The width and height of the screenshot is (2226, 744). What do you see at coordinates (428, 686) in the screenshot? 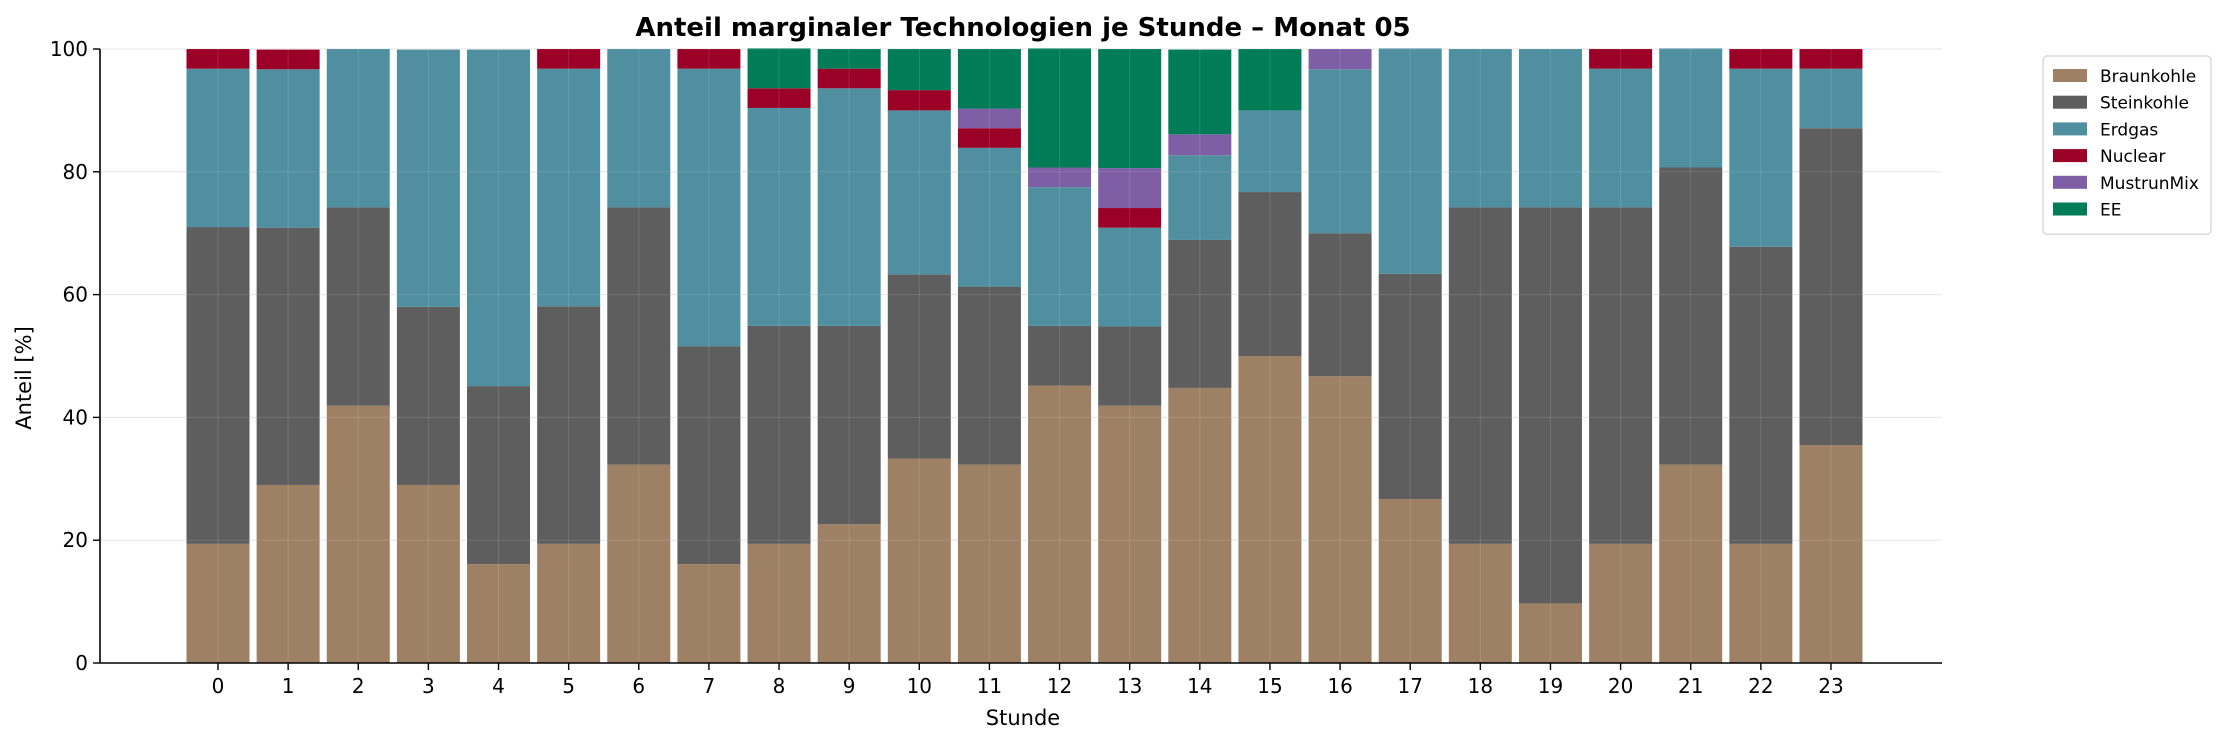
I see `x-tick-label-3: 3` at bounding box center [428, 686].